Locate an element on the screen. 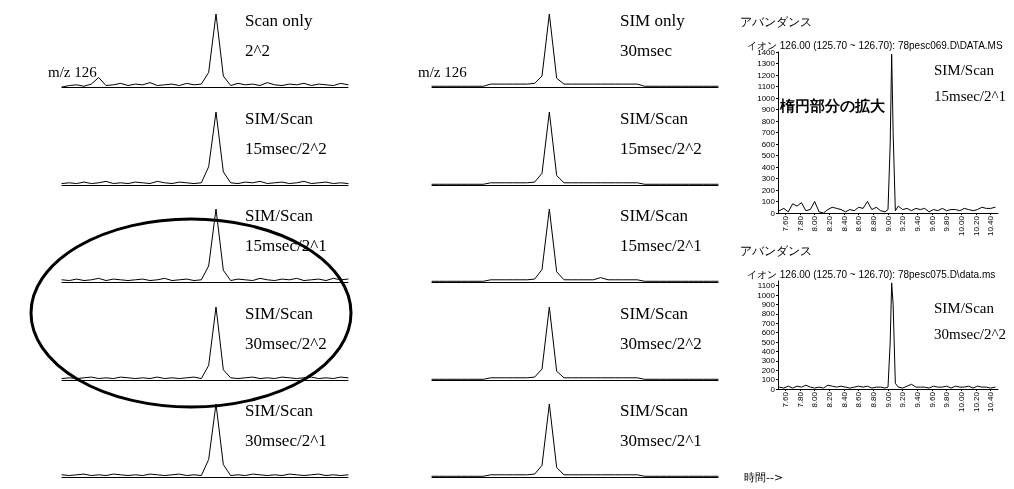 The image size is (1014, 489). chart-title: イオン 126.00 (125.70 ~ 126.70): 78pesc075.D\data.ms is located at coordinates (871, 274).